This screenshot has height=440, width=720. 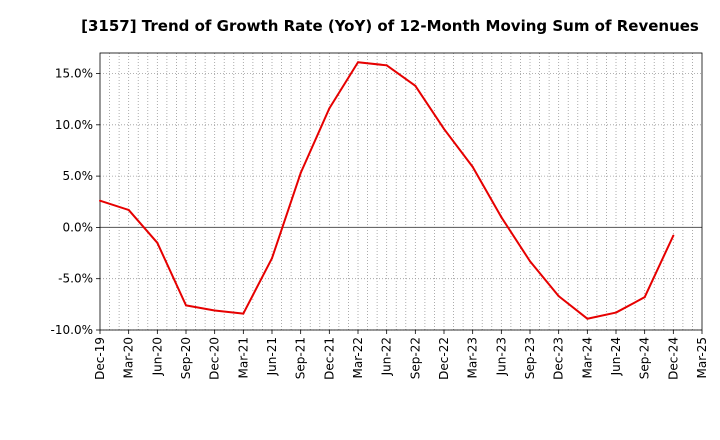 I want to click on x-tick-label: Sep-20, so click(x=186, y=358).